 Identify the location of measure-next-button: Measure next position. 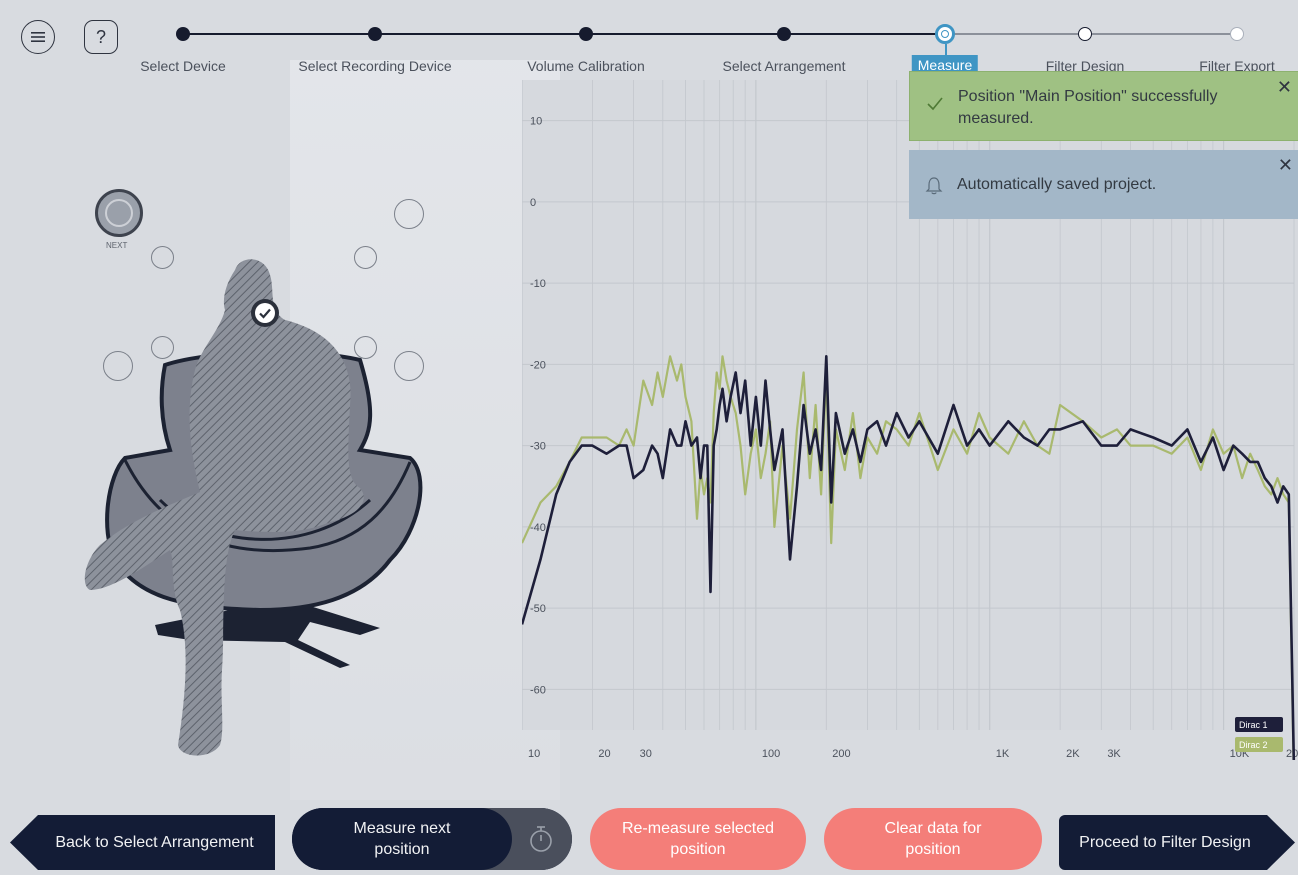
(432, 839).